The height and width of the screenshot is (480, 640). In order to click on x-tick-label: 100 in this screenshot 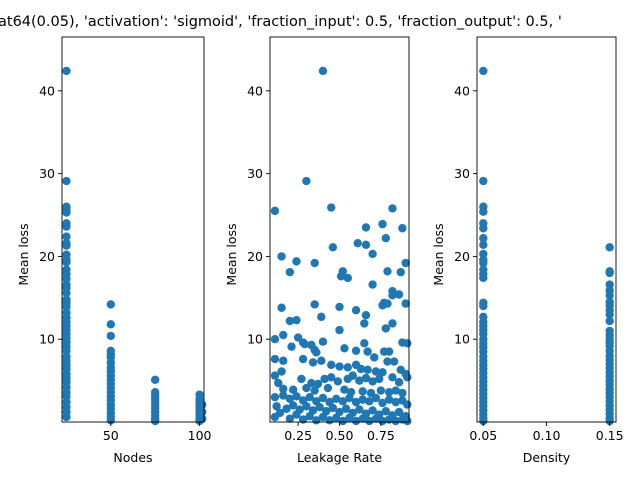, I will do `click(200, 435)`.